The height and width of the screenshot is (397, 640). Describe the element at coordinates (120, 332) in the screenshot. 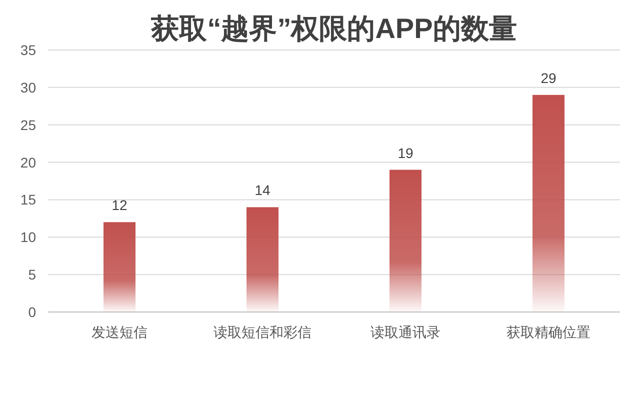

I see `x-tick-label: 发送短信` at that location.